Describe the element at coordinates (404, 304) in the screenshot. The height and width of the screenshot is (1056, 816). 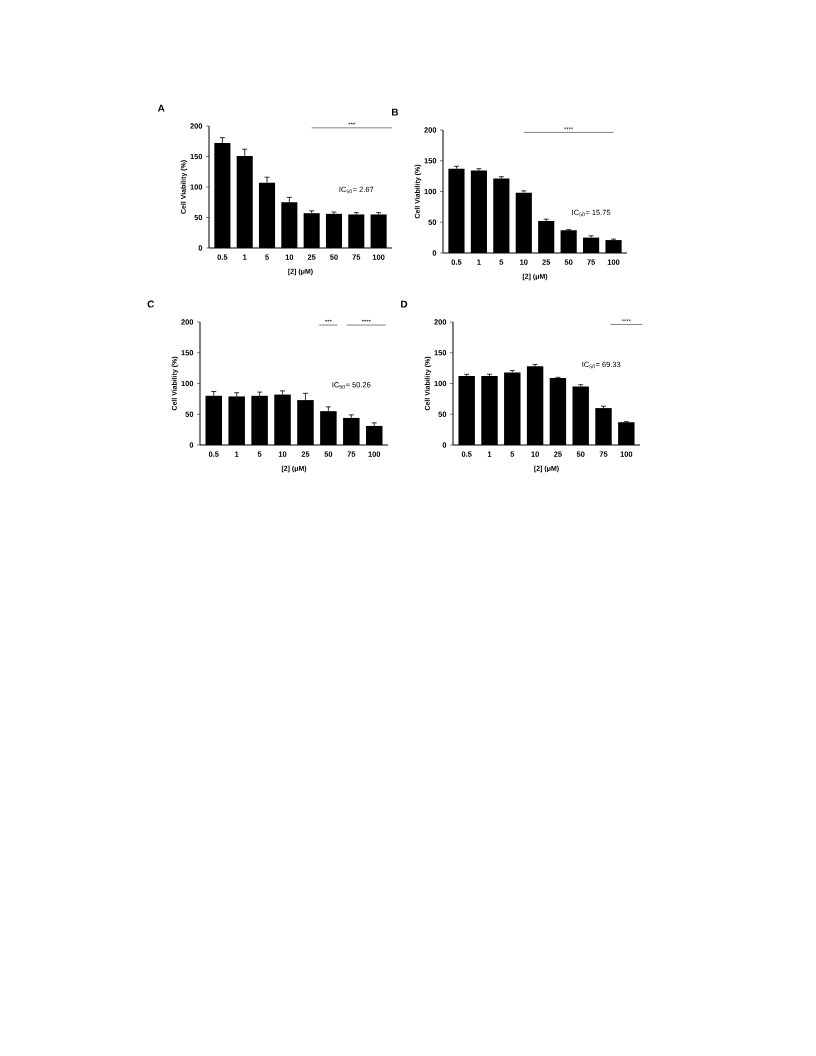
I see `chart-title: D` at that location.